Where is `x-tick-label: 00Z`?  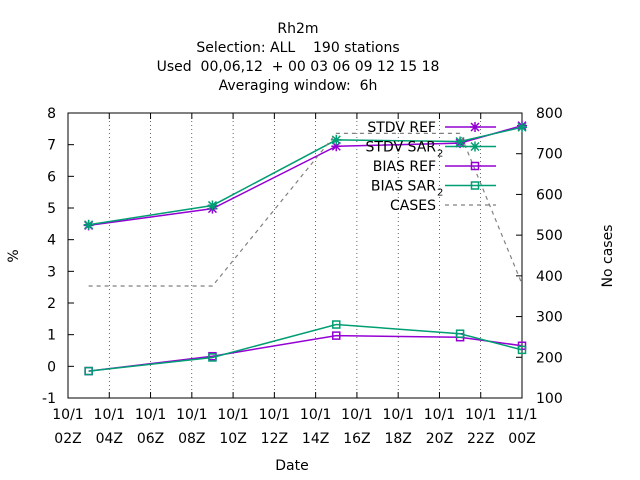 x-tick-label: 00Z is located at coordinates (521, 439).